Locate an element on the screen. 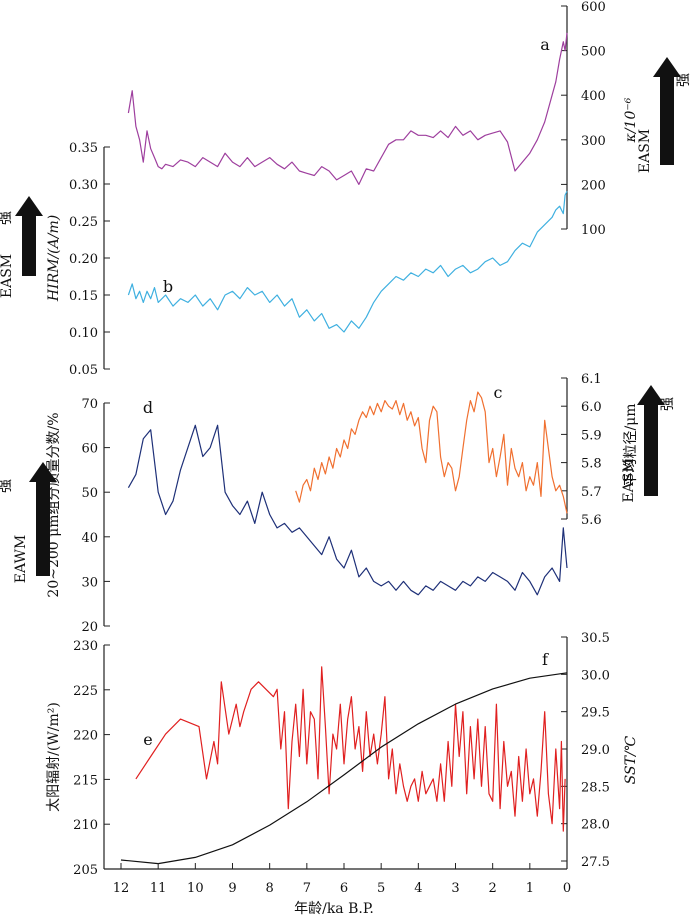 Image resolution: width=700 pixels, height=919 pixels. panel-bot-right-tick-label: 29.5 is located at coordinates (595, 713).